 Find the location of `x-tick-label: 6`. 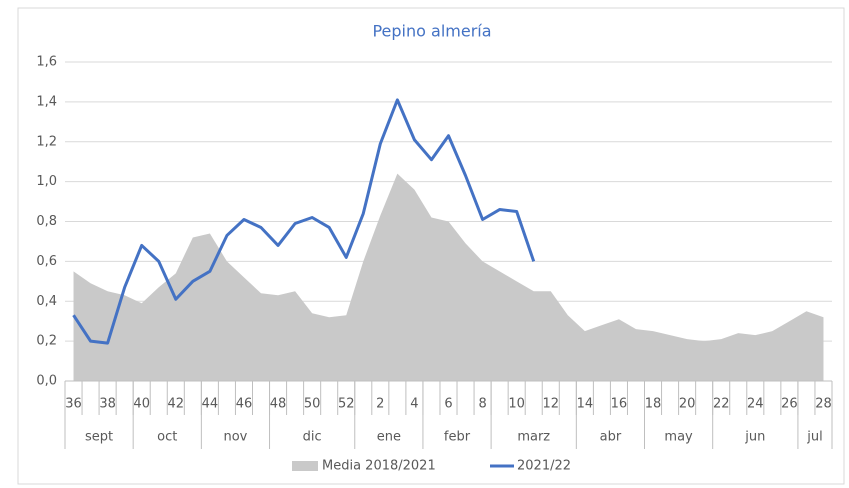

x-tick-label: 6 is located at coordinates (448, 404).